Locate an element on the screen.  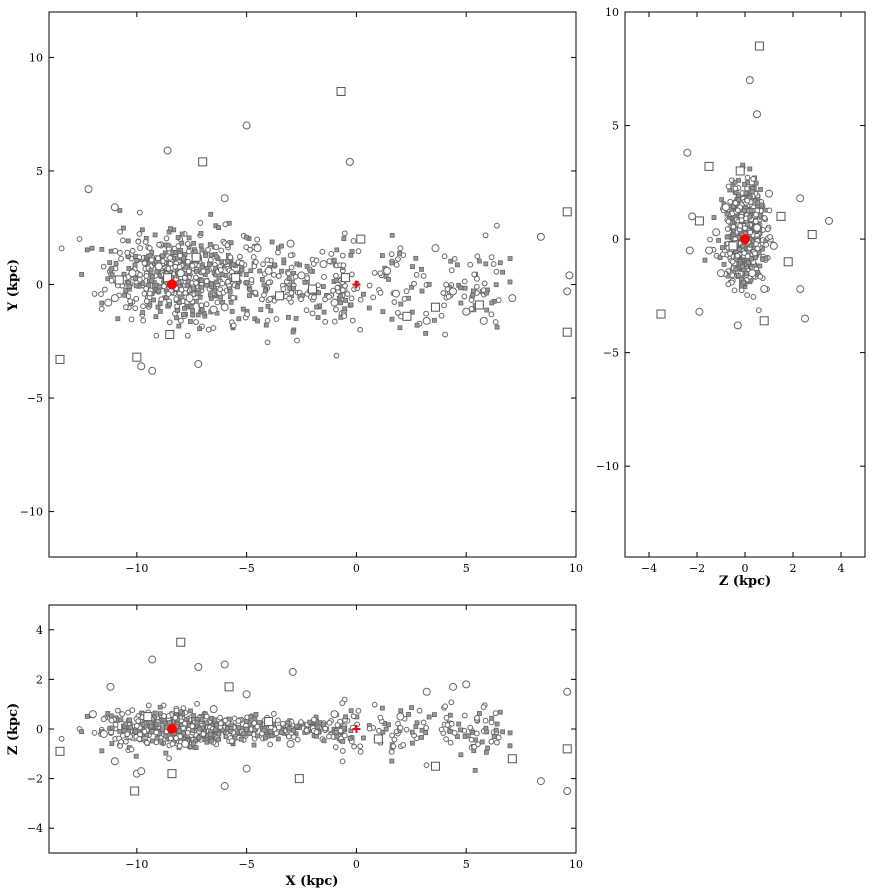
xy-xtick-label: 5 is located at coordinates (466, 568).